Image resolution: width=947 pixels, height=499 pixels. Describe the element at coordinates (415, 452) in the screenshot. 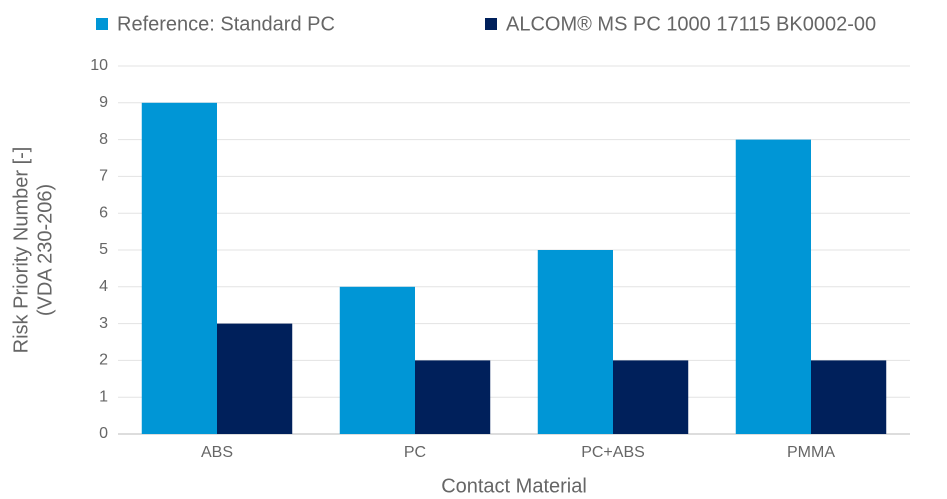

I see `x-tick-label: PC` at that location.